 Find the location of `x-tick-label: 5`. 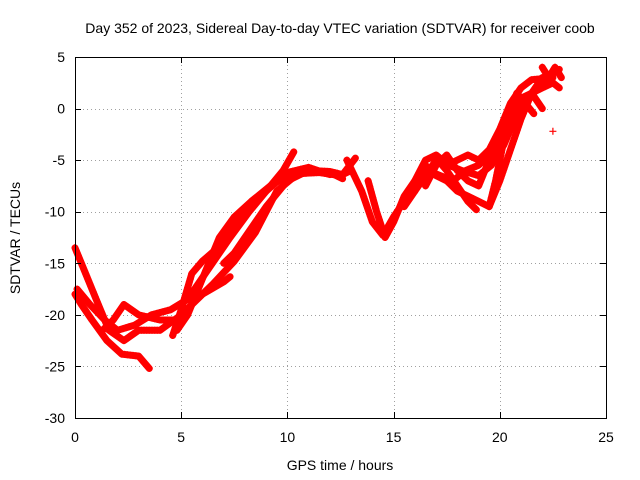

x-tick-label: 5 is located at coordinates (181, 437).